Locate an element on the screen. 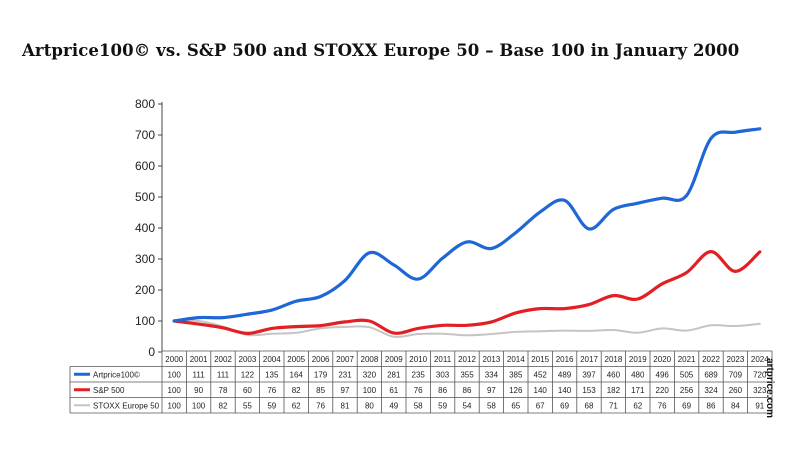 Image resolution: width=800 pixels, height=461 pixels. data-value: 689 is located at coordinates (711, 374).